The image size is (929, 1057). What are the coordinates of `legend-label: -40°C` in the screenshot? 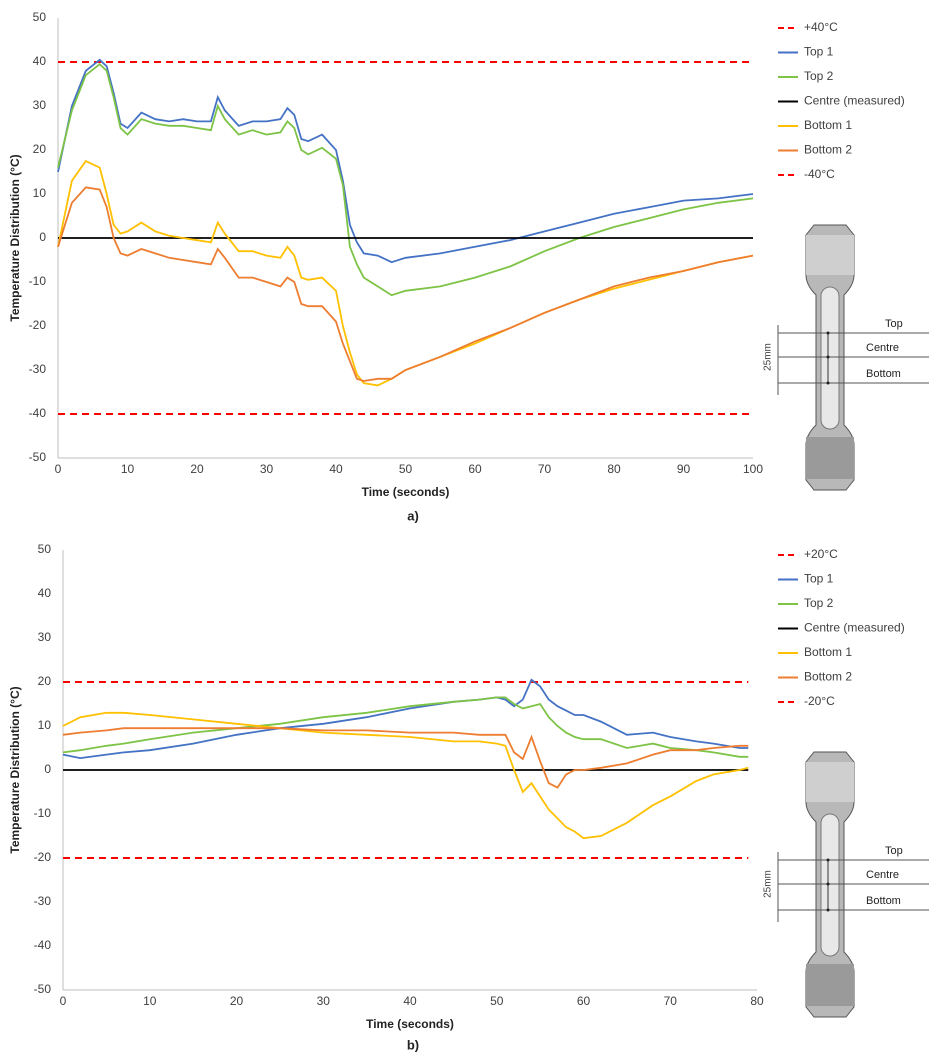 It's located at (819, 174).